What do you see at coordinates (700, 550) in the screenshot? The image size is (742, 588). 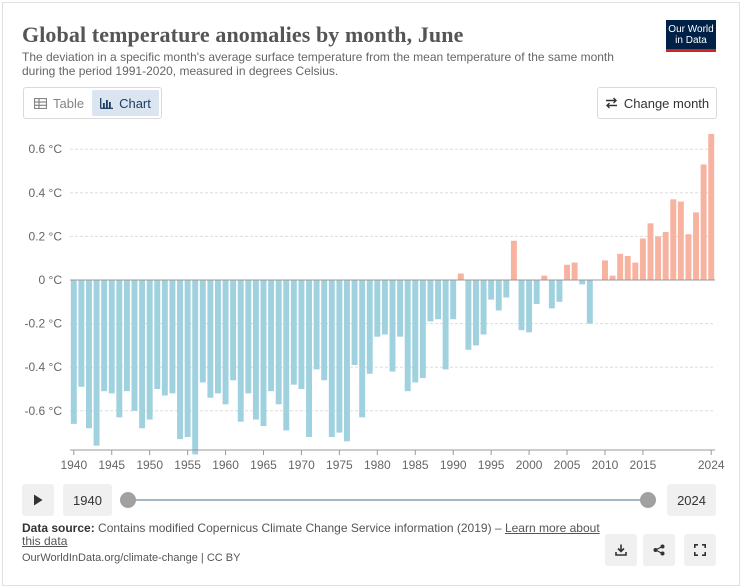 I see `fullscreen-button` at bounding box center [700, 550].